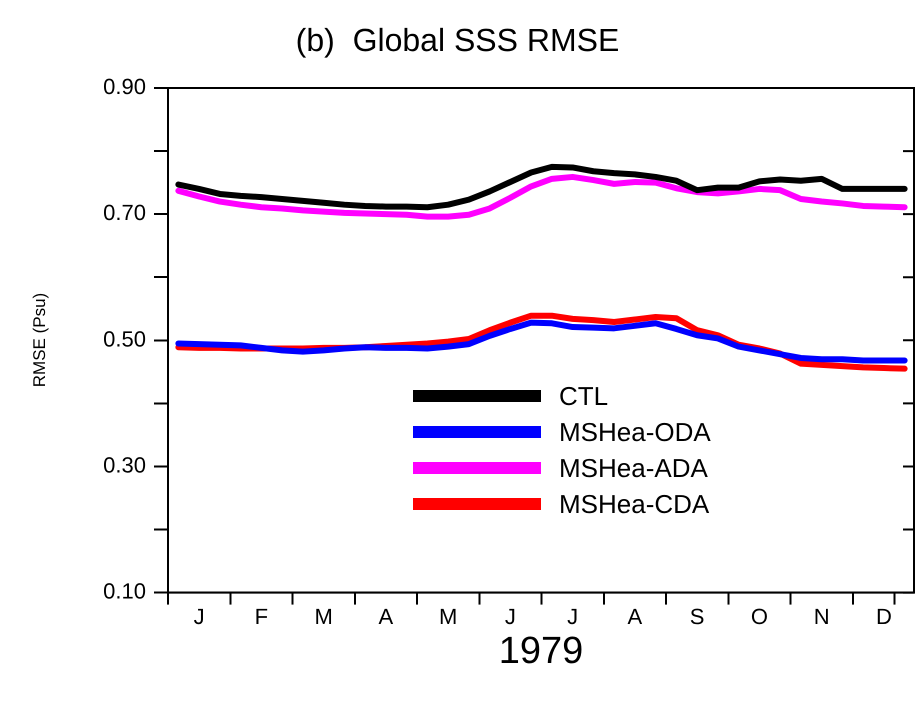  Describe the element at coordinates (124, 339) in the screenshot. I see `y-tick-label: 0.50` at that location.